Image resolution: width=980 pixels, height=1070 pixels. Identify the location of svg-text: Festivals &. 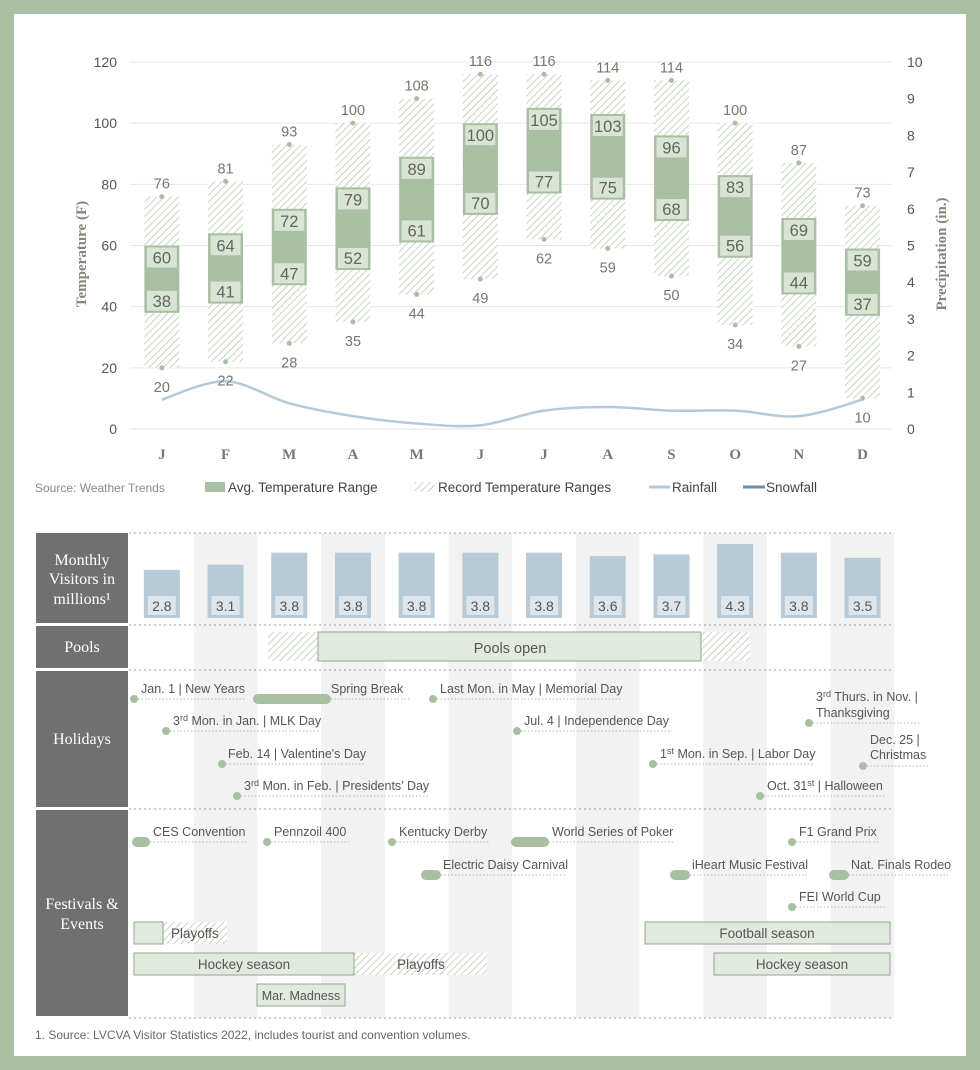
(82, 904).